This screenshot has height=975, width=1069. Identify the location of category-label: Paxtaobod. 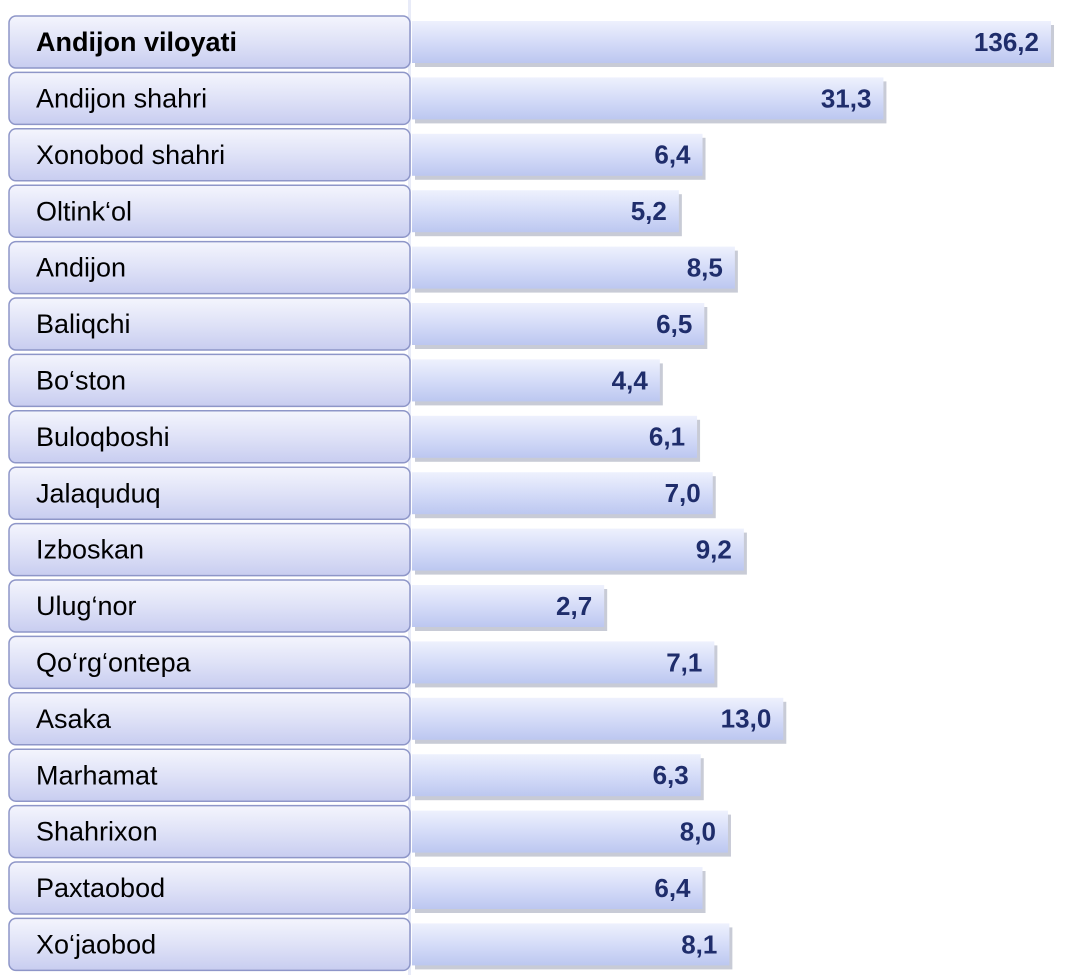
(100, 888).